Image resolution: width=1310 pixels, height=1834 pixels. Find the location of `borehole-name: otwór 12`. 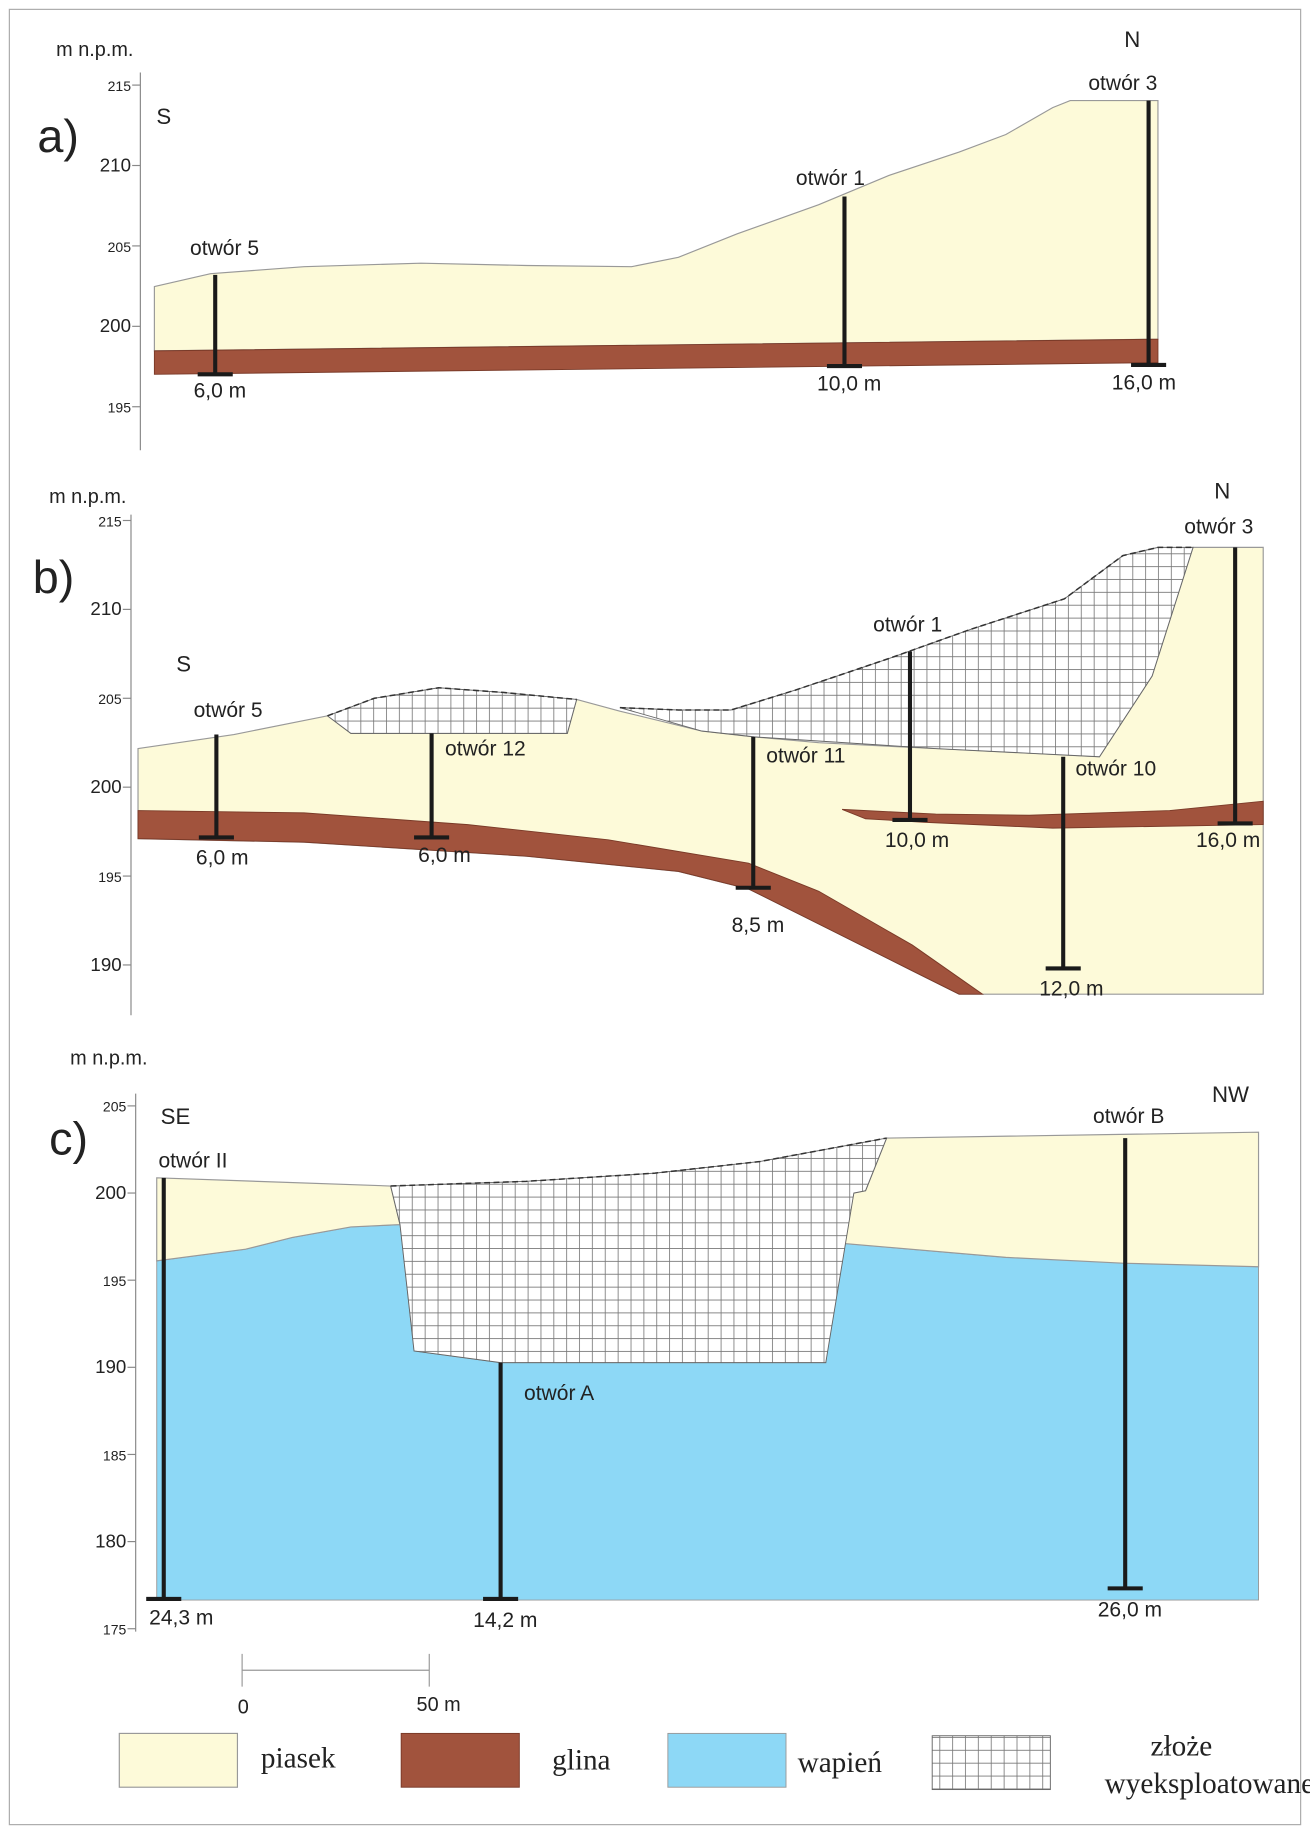

borehole-name: otwór 12 is located at coordinates (485, 749).